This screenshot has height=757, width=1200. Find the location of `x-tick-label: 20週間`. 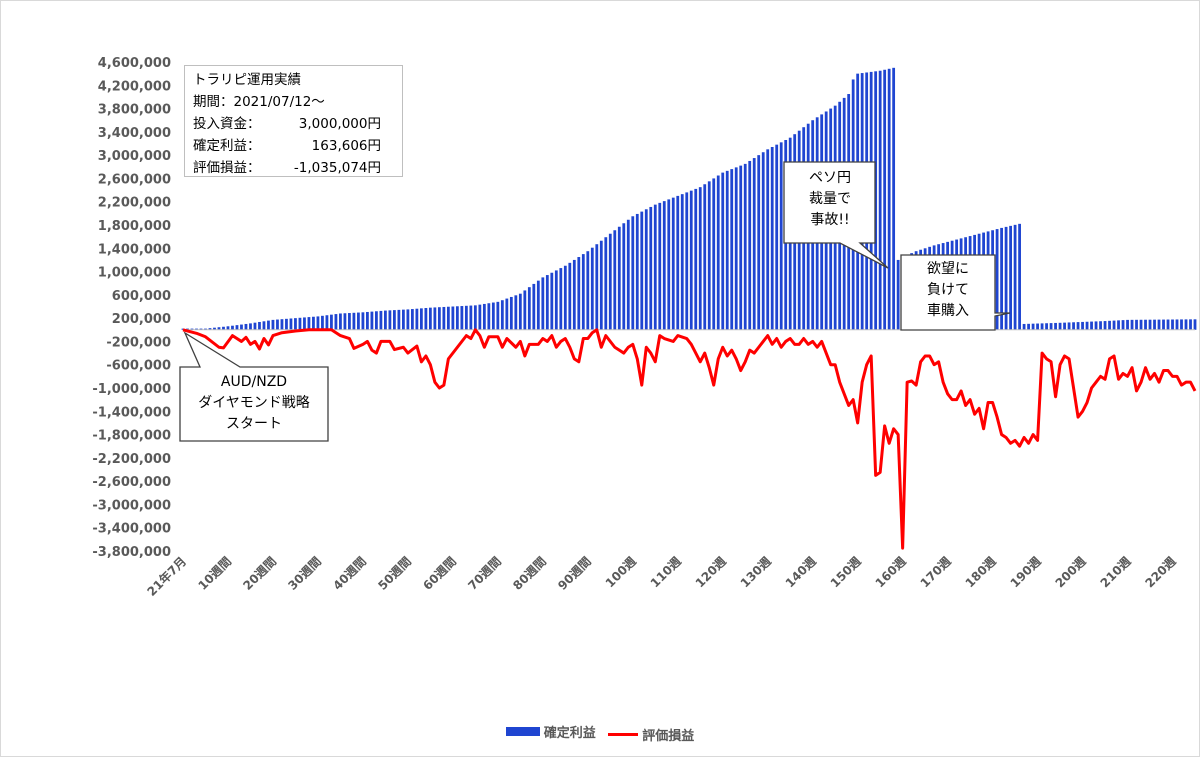

x-tick-label: 20週間 is located at coordinates (259, 573).